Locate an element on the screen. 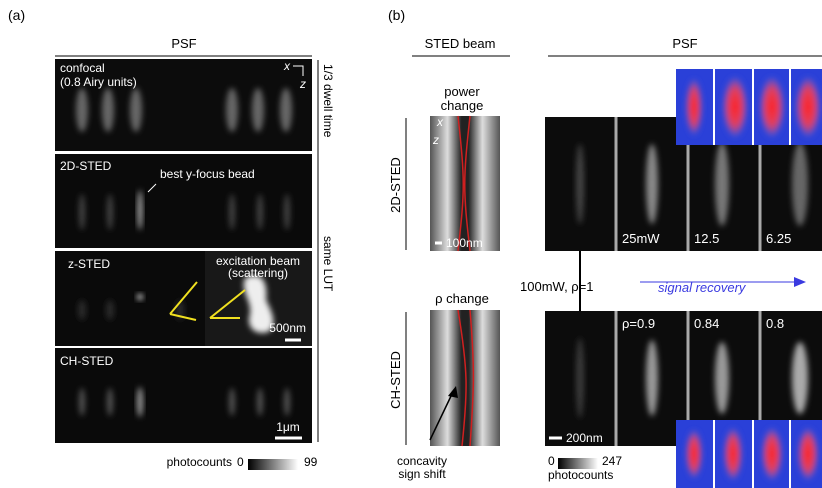 Image resolution: width=822 pixels, height=488 pixels. psf-label: 6.25 is located at coordinates (778, 238).